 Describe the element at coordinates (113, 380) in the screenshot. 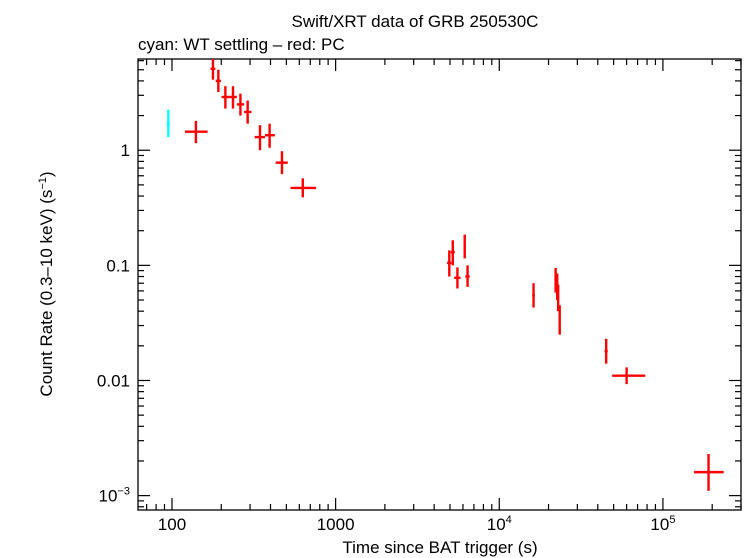

I see `y-tick-label: 0.01` at that location.